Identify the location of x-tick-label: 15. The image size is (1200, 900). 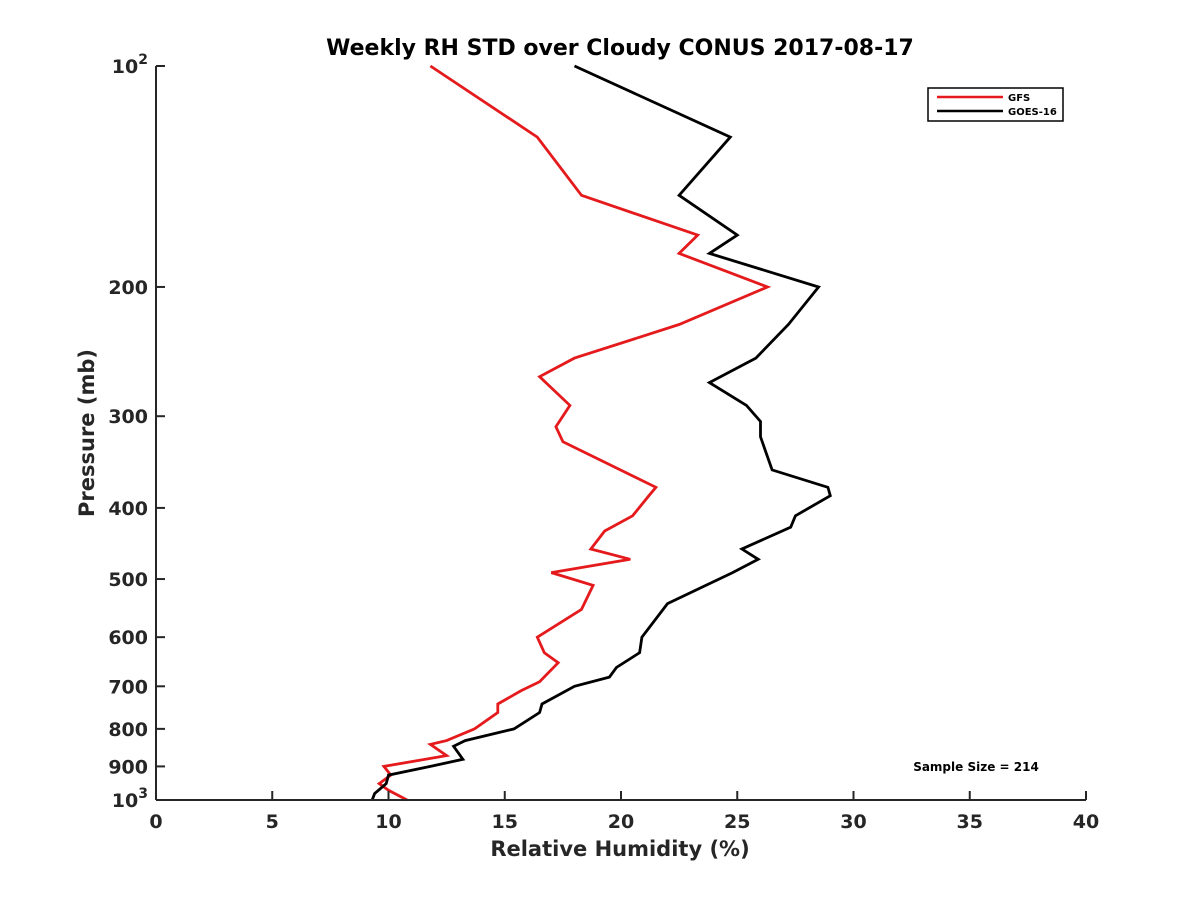
(505, 822).